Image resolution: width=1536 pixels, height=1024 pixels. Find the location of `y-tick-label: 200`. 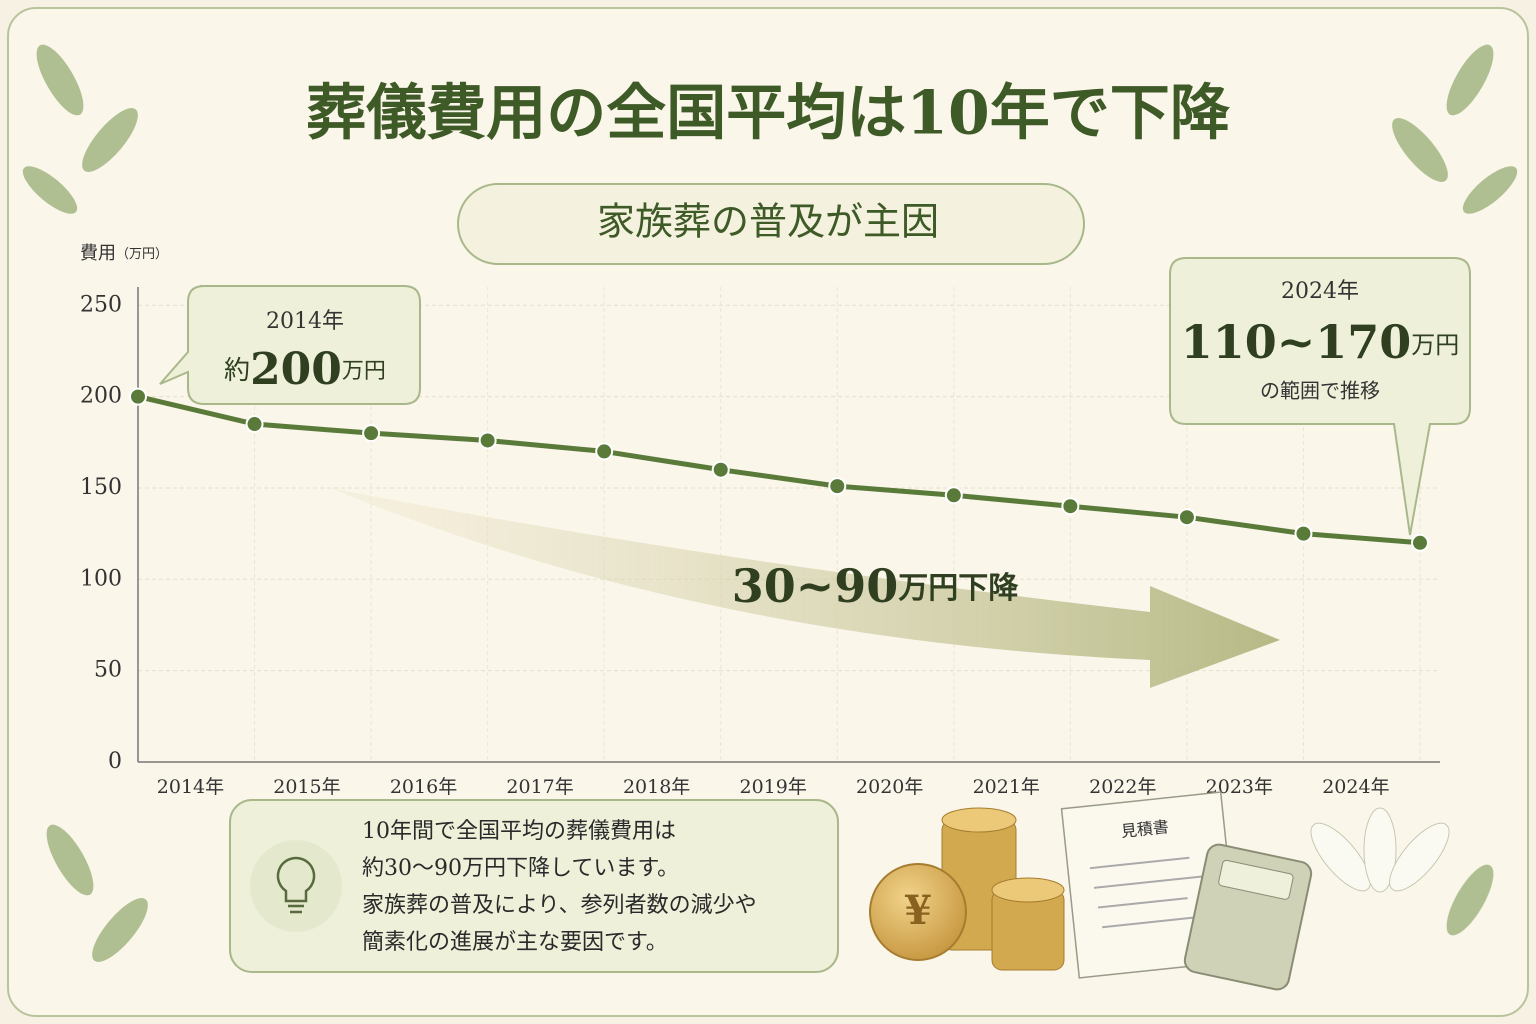

y-tick-label: 200 is located at coordinates (101, 396).